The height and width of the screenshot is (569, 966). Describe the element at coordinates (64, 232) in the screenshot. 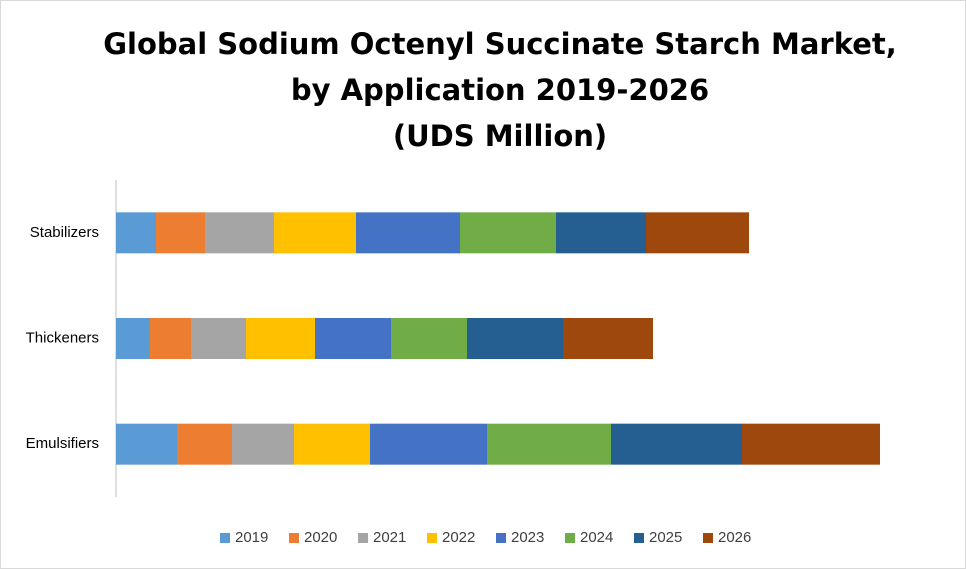

I see `y-tick-label: Stabilizers` at that location.